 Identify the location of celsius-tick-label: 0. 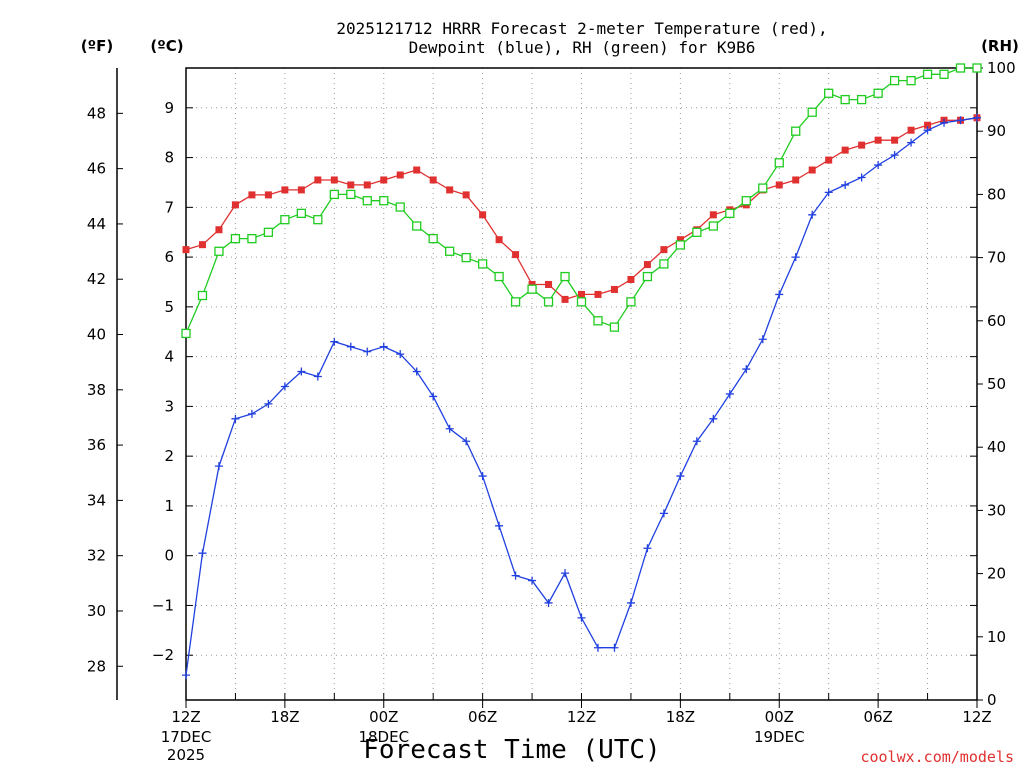
(169, 556).